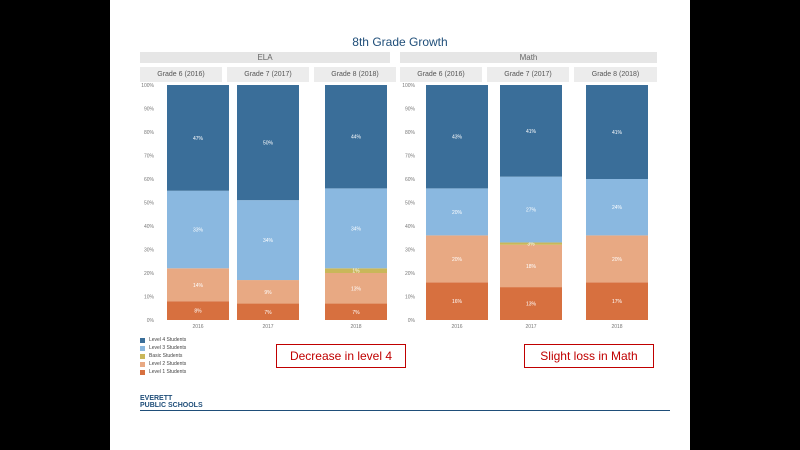  I want to click on data-label: 27%, so click(531, 211).